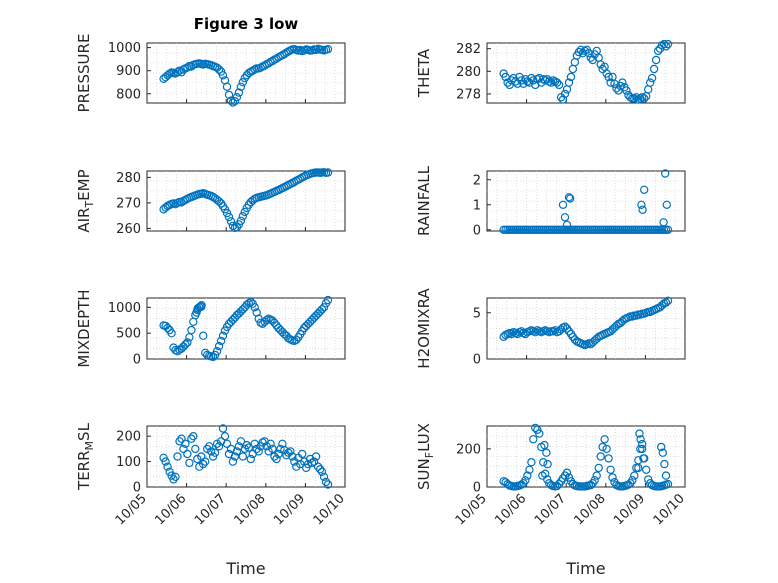 Image resolution: width=778 pixels, height=583 pixels. I want to click on y-tick-label: 800, so click(128, 94).